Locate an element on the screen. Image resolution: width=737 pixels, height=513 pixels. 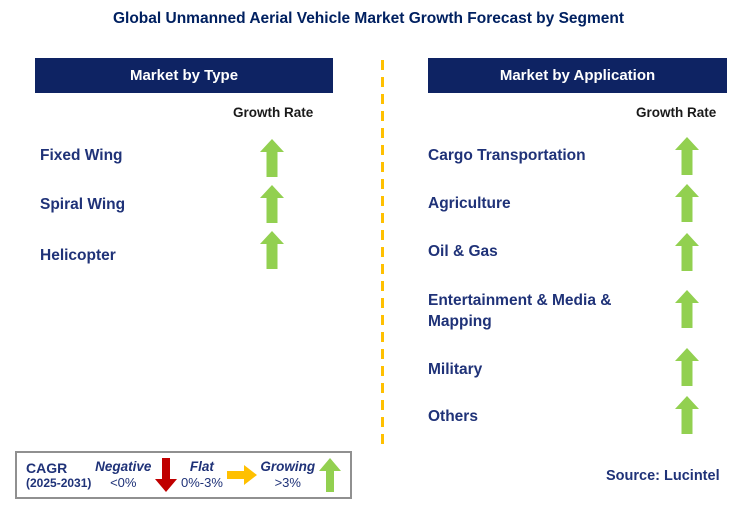
segment-label-fixed-wing: Fixed Wing is located at coordinates (81, 155).